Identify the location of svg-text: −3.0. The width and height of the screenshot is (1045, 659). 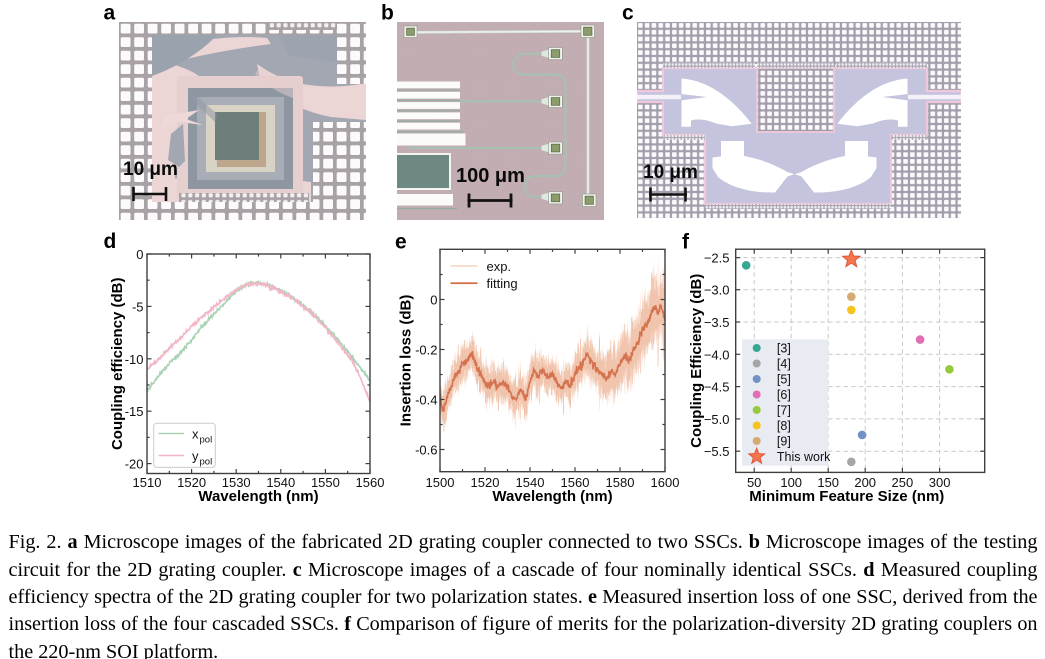
(717, 290).